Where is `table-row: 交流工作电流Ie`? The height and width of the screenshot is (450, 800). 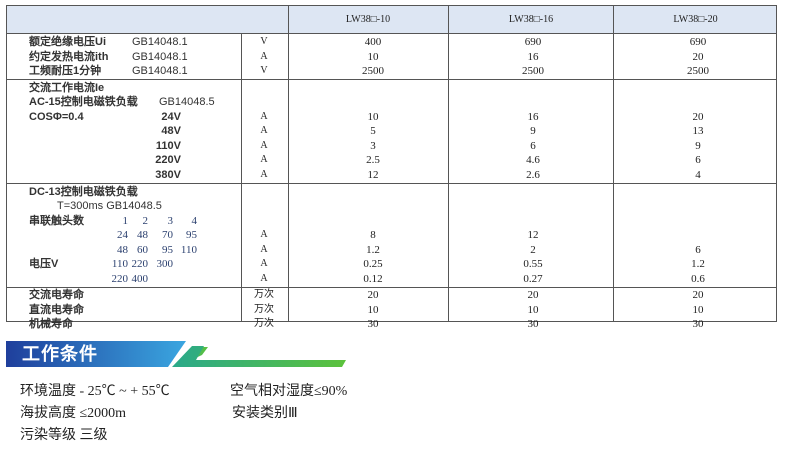
table-row: 交流工作电流Ie is located at coordinates (391, 88).